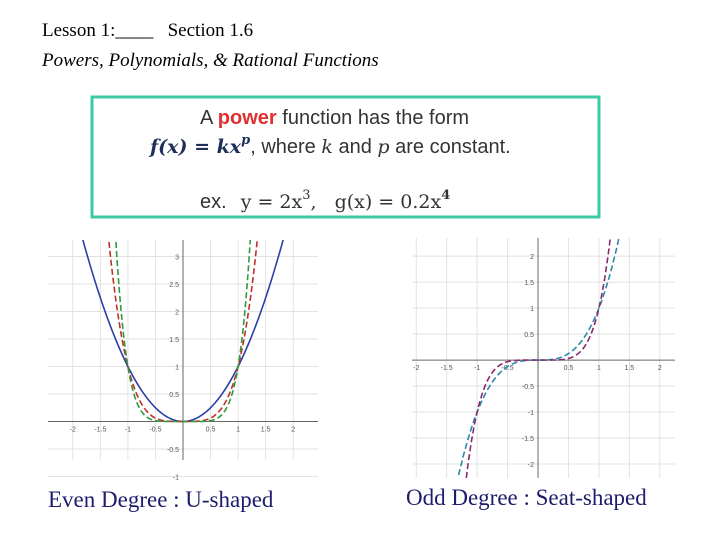  I want to click on text: function has the form, so click(373, 118).